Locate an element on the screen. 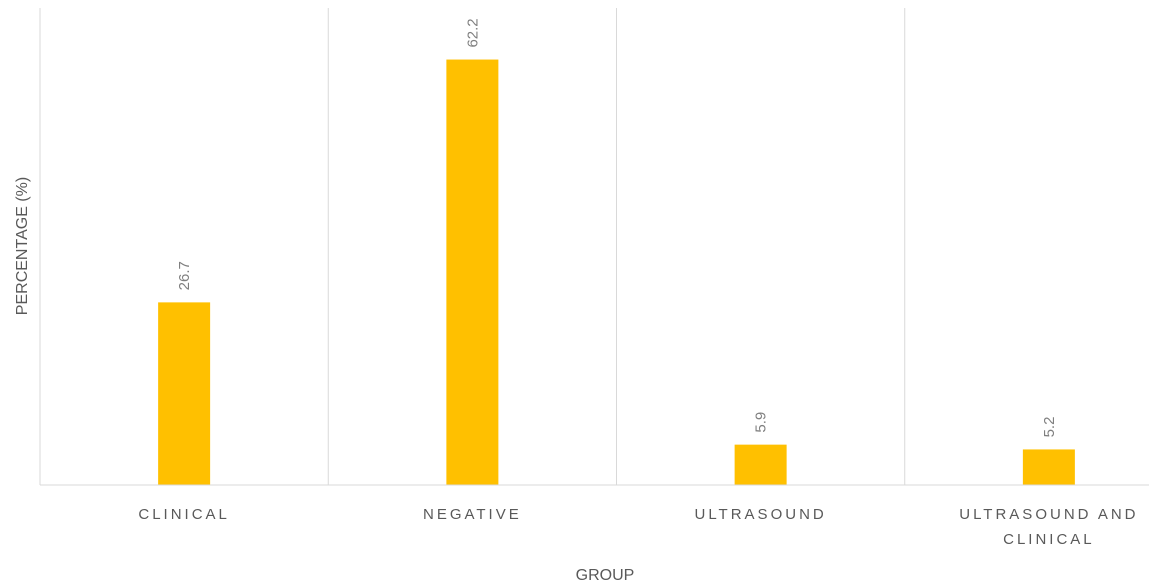  x-tick-label: ULTRASOUND AND is located at coordinates (1048, 514).